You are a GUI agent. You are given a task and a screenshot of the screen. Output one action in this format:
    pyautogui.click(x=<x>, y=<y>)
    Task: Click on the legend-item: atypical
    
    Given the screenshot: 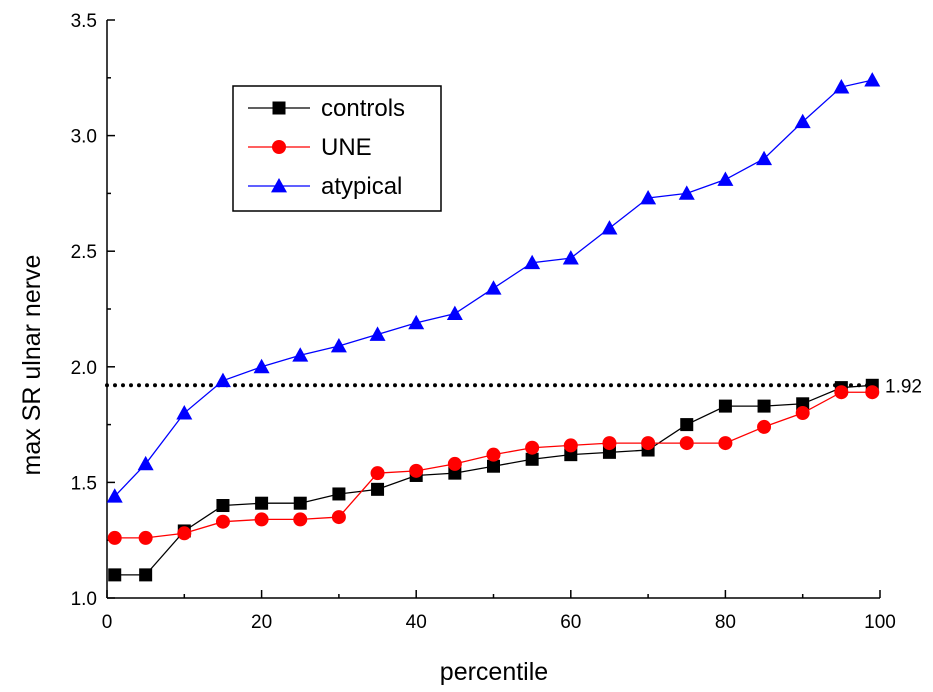 What is the action you would take?
    pyautogui.click(x=325, y=186)
    